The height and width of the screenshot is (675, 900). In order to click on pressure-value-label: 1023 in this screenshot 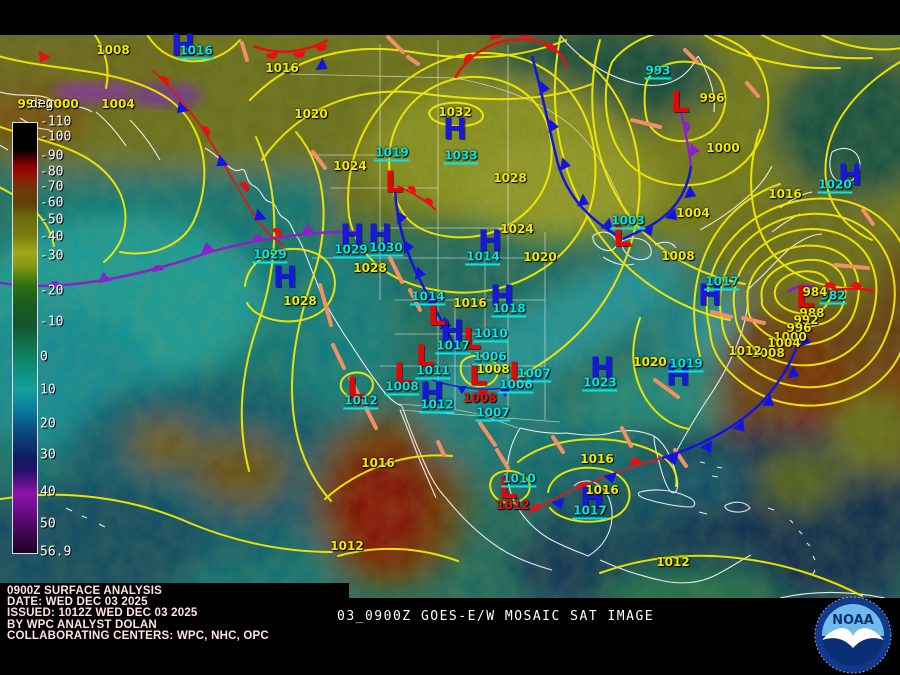, I will do `click(600, 383)`.